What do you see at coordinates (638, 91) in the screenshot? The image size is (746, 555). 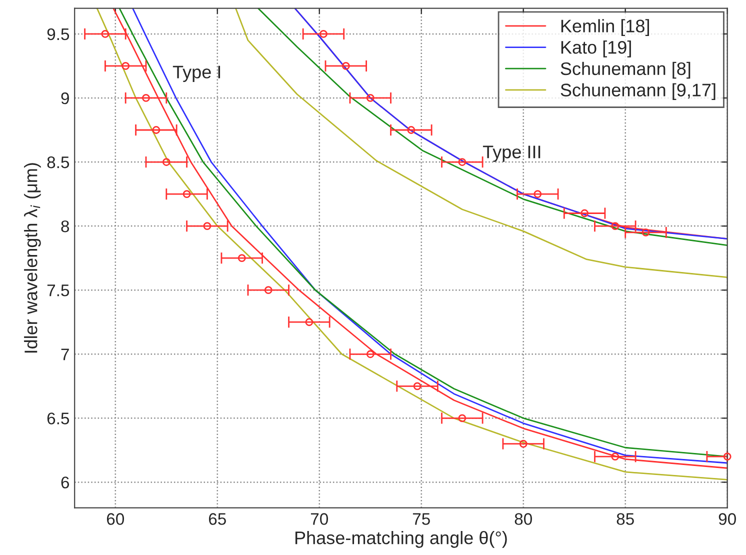 I see `legend-label: Schunemann [9,17]` at bounding box center [638, 91].